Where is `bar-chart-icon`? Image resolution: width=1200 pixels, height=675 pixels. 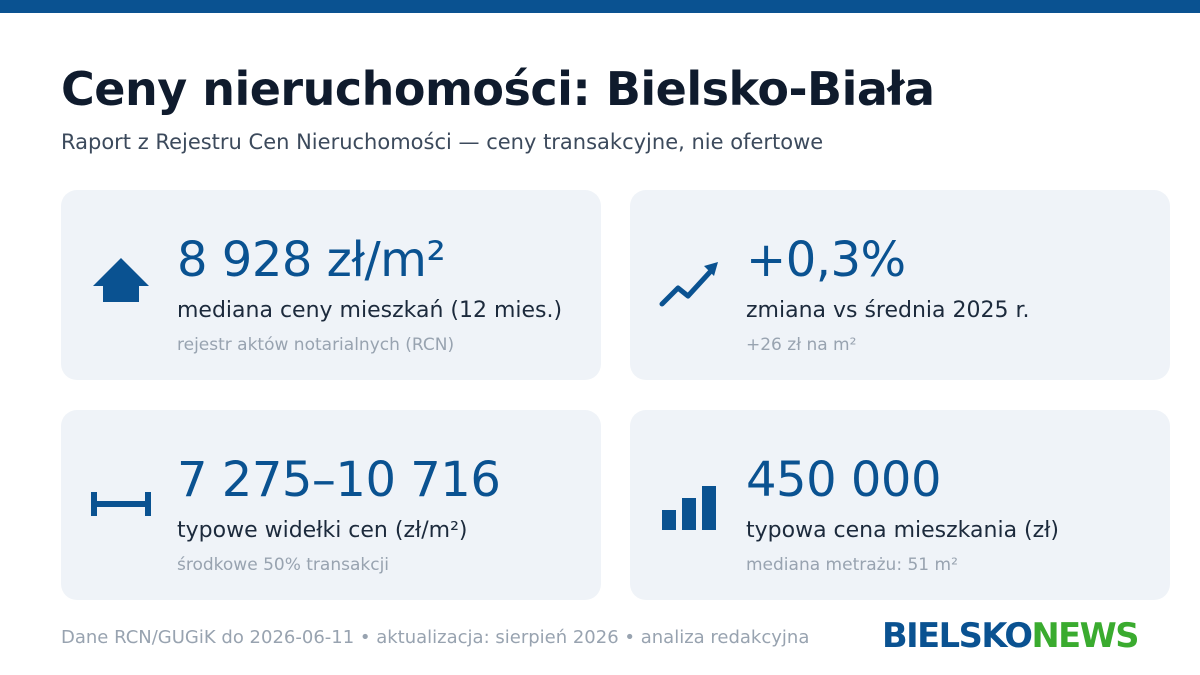 bar-chart-icon is located at coordinates (689, 508).